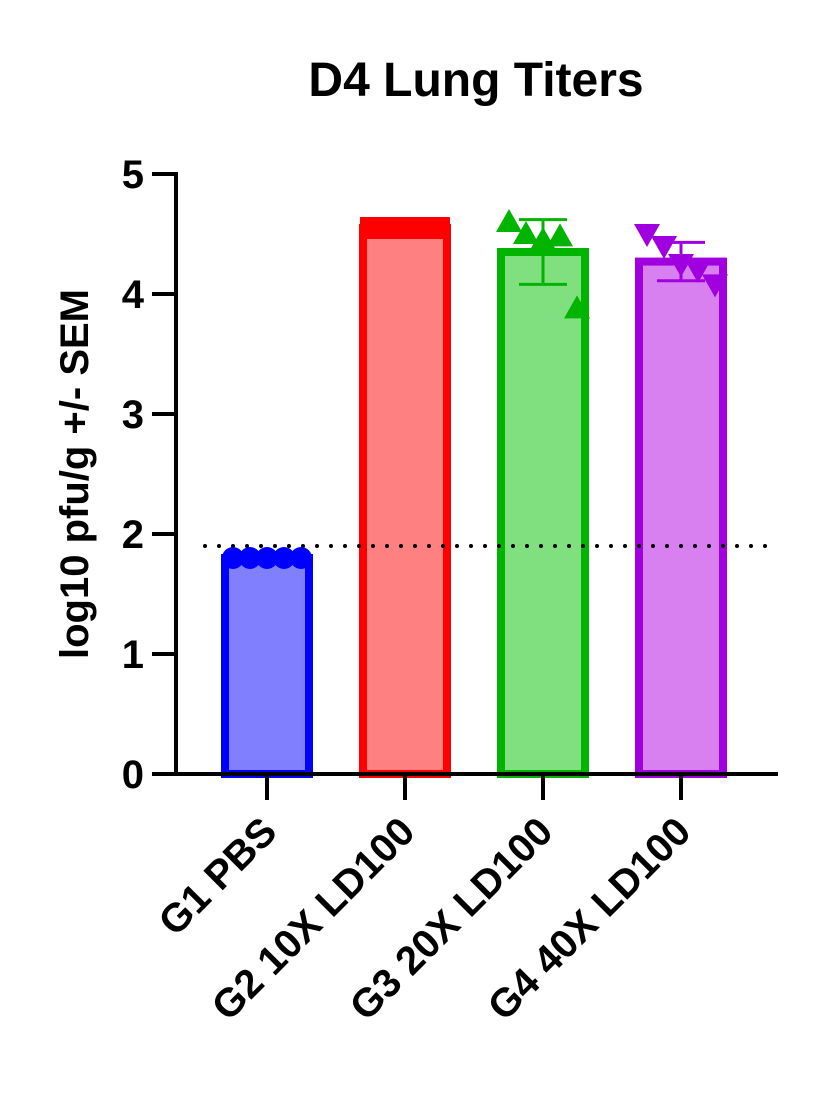 This screenshot has width=838, height=1096. Describe the element at coordinates (75, 474) in the screenshot. I see `y-axis-label: log10 pfu/g +/- SEM` at that location.